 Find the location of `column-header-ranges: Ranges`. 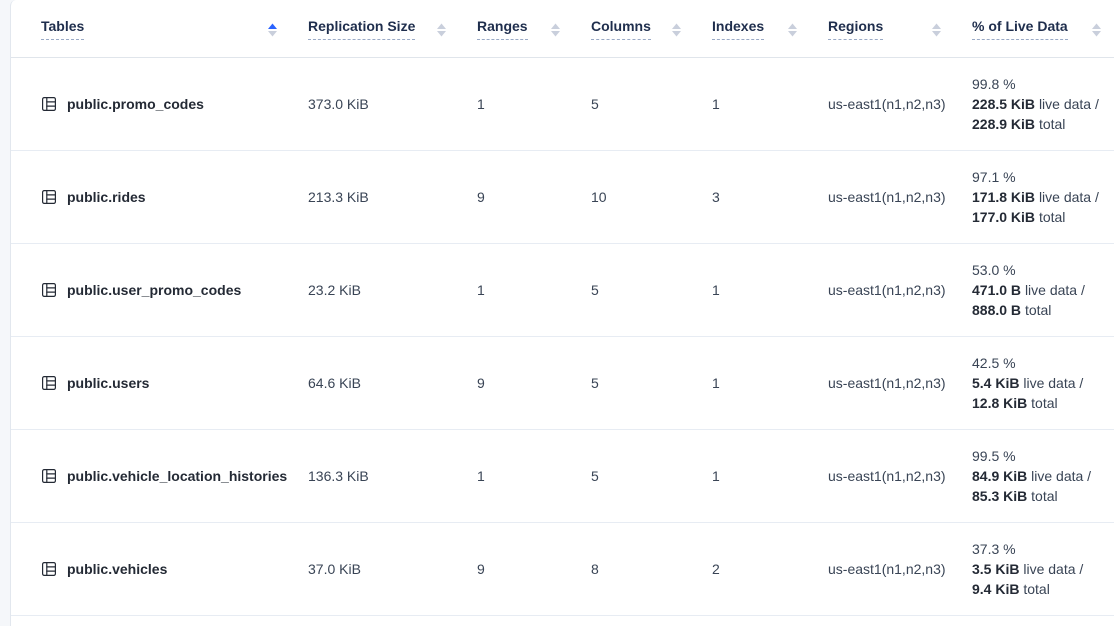

column-header-ranges: Ranges is located at coordinates (516, 28).